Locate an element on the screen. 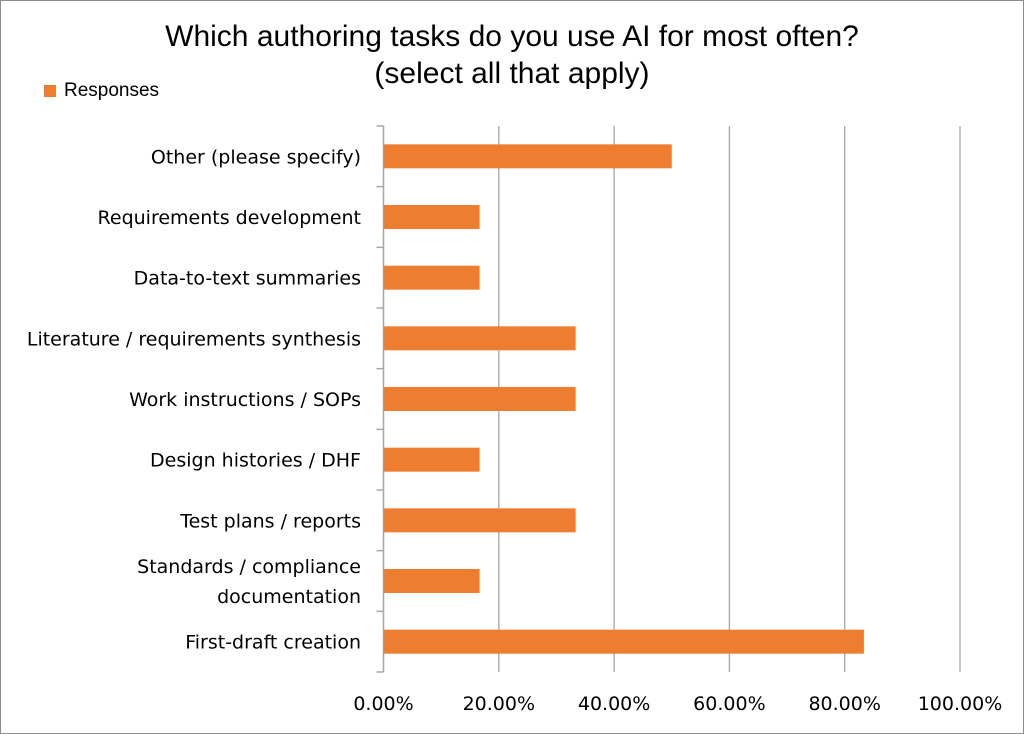 This screenshot has height=734, width=1024. y-category-label: Standards / compliance is located at coordinates (249, 567).